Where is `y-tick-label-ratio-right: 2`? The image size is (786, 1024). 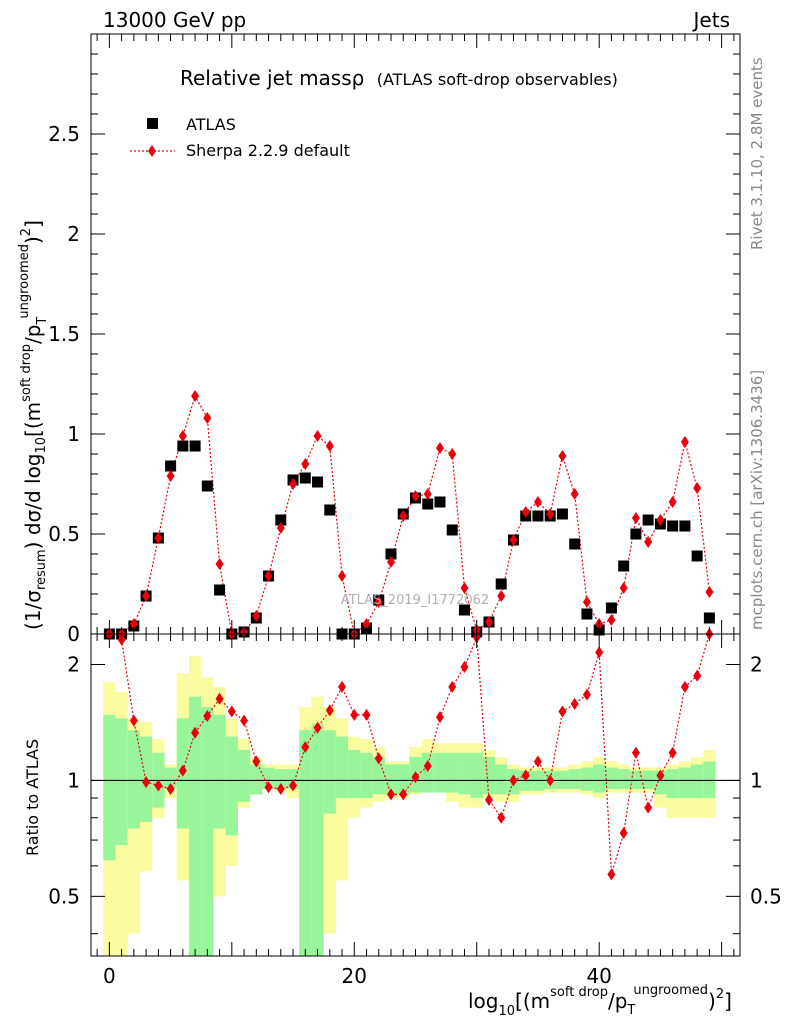
y-tick-label-ratio-right: 2 is located at coordinates (756, 664).